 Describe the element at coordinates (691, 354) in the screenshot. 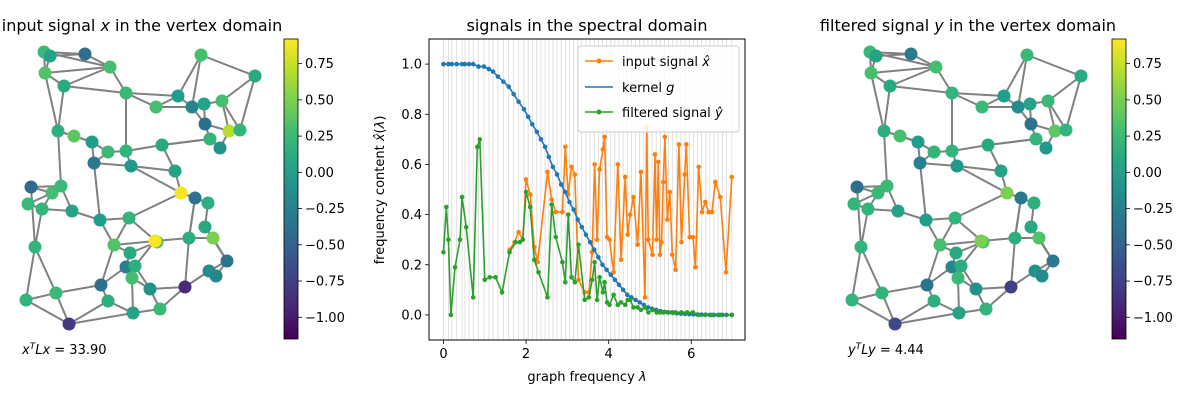

I see `x-tick-label: 6` at that location.